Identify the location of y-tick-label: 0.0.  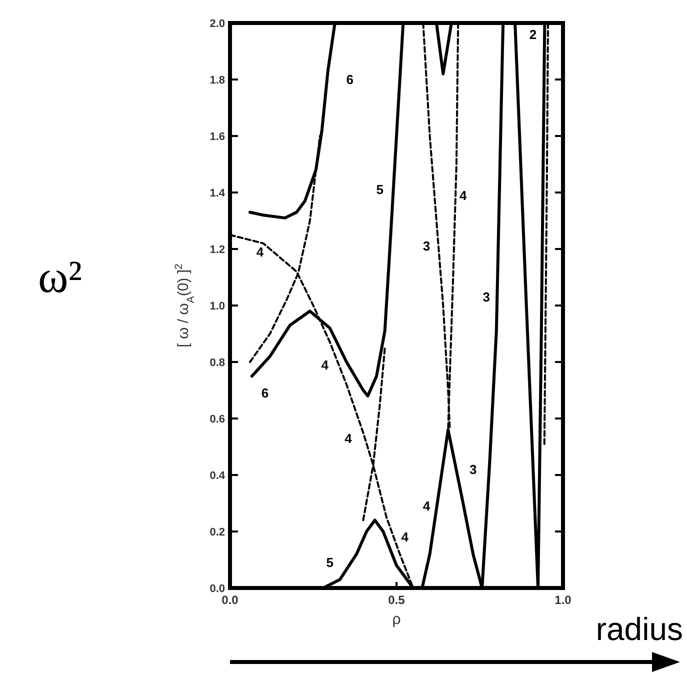
(217, 588).